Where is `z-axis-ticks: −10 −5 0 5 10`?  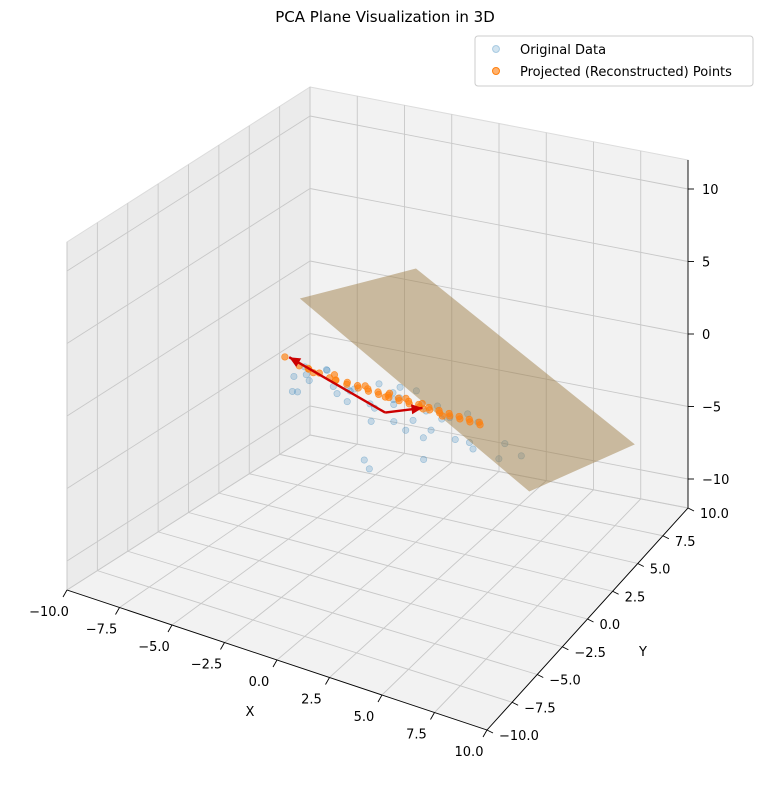
z-axis-ticks: −10 −5 0 5 10 is located at coordinates (708, 335).